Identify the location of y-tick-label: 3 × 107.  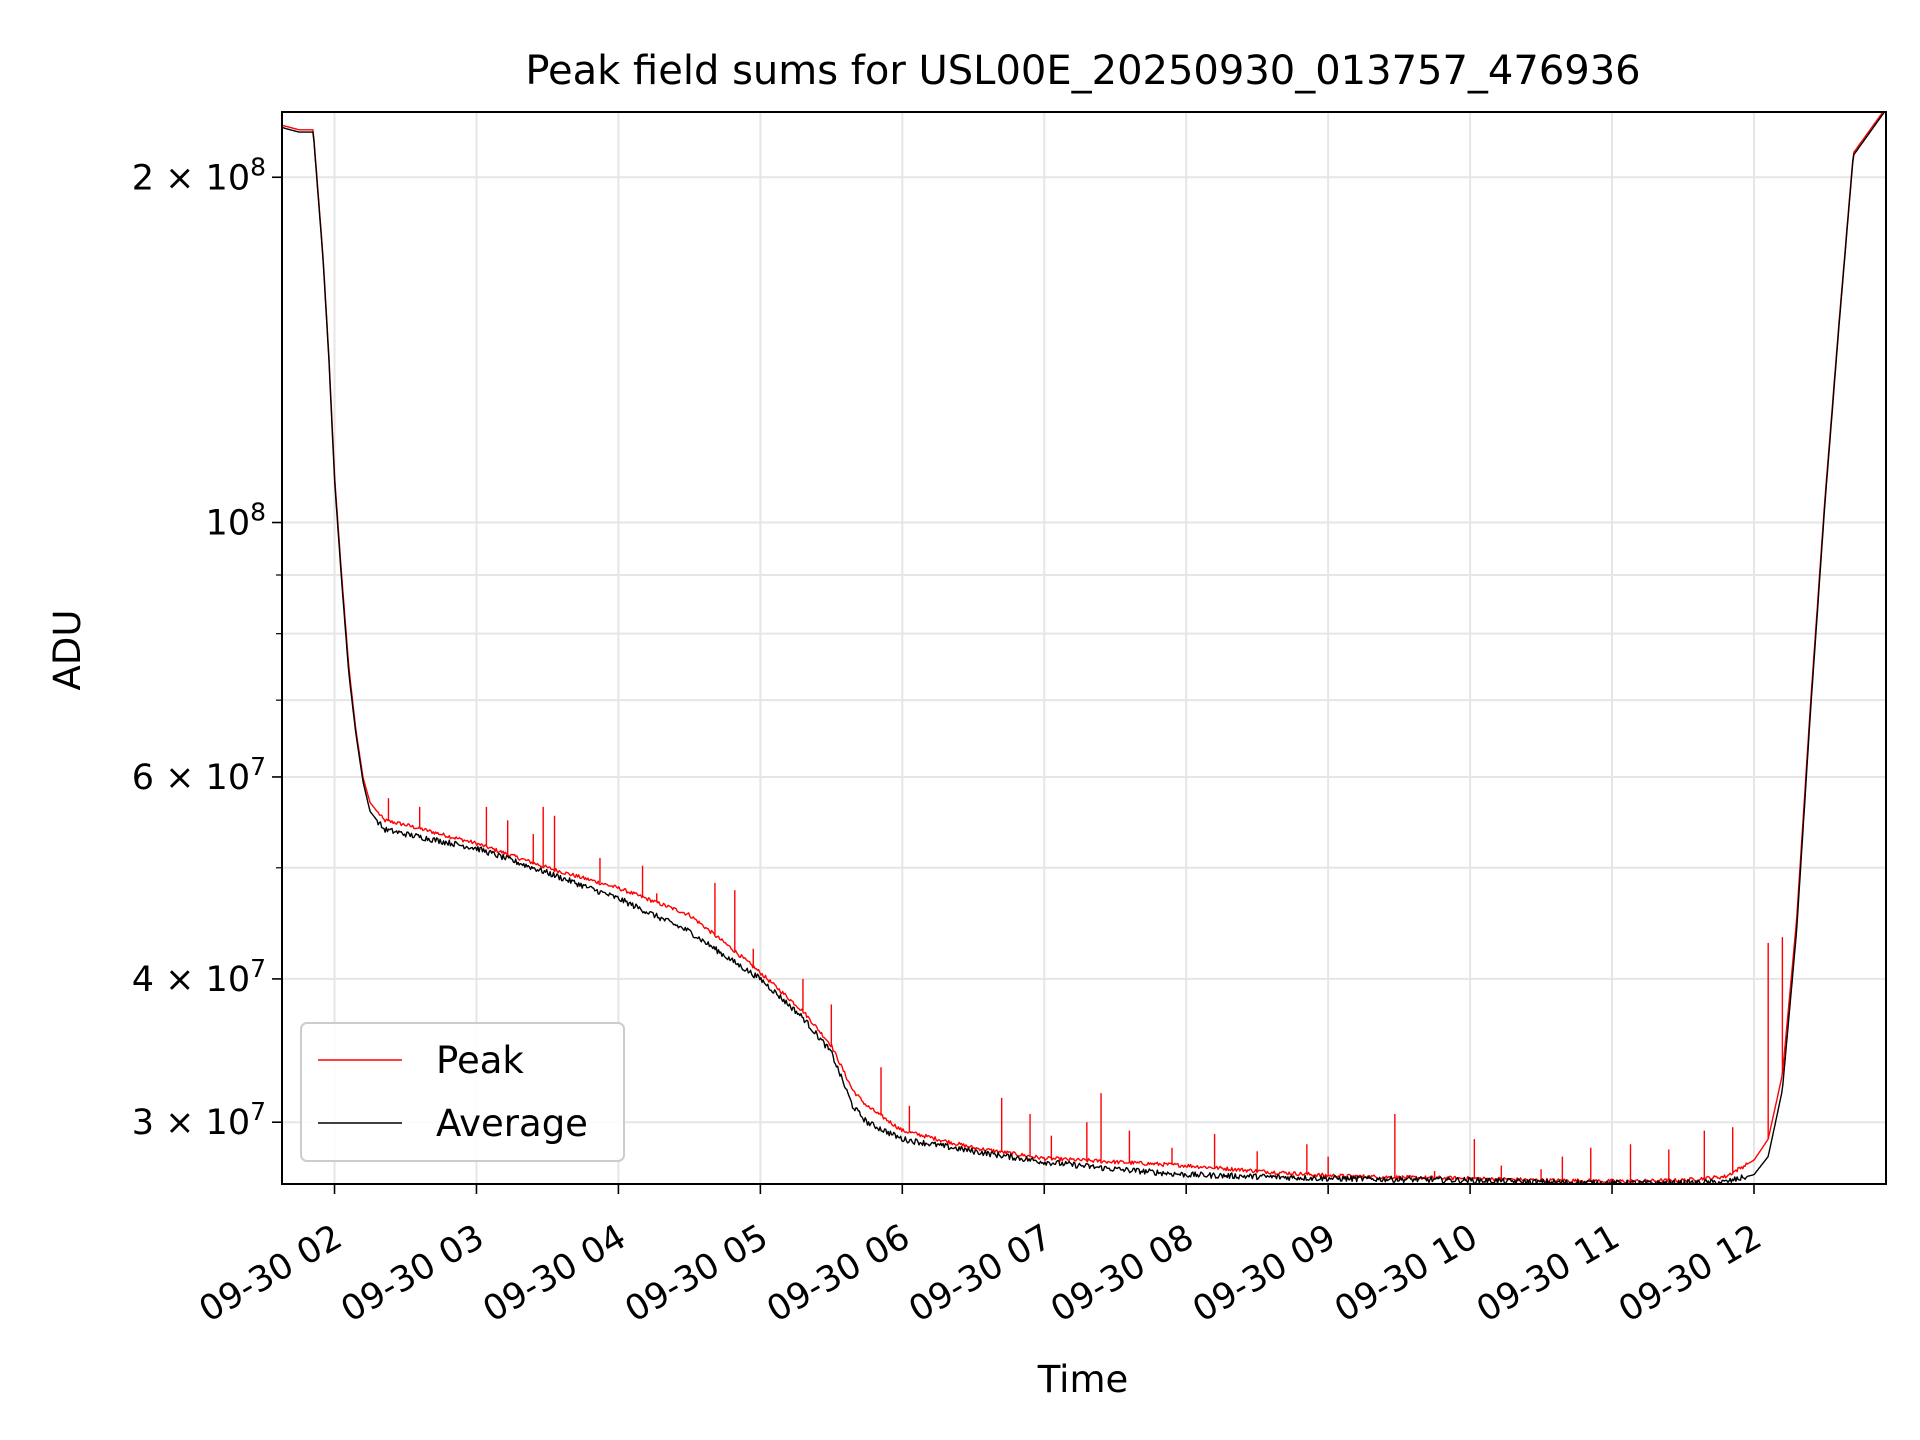
(199, 1120).